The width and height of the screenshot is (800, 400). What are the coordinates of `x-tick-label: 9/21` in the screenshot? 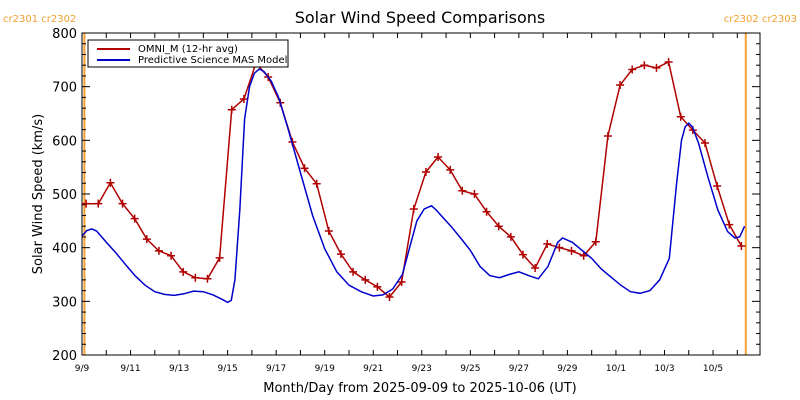 It's located at (373, 369).